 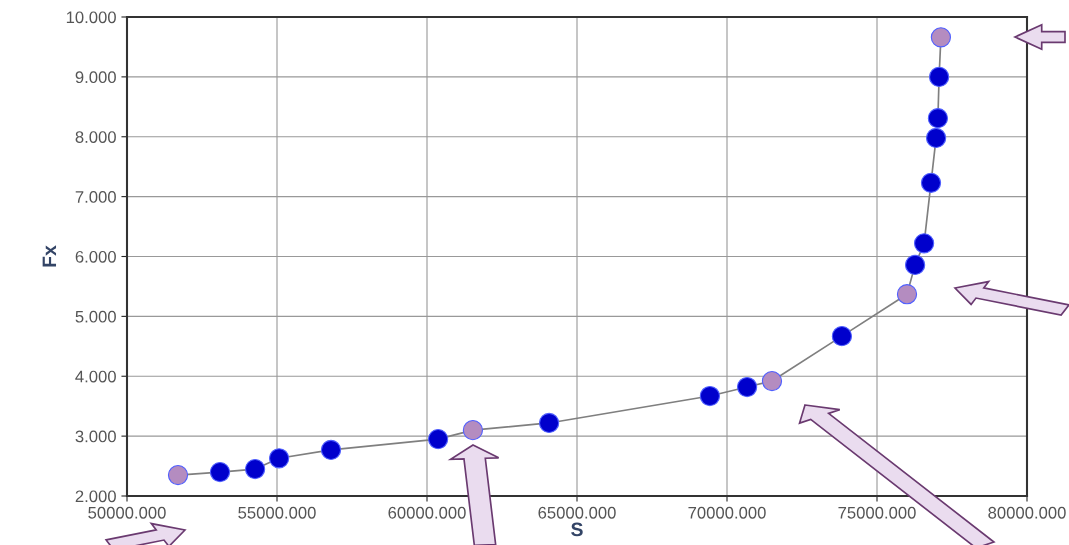 What do you see at coordinates (95, 137) in the screenshot?
I see `y-tick-label: 8.000` at bounding box center [95, 137].